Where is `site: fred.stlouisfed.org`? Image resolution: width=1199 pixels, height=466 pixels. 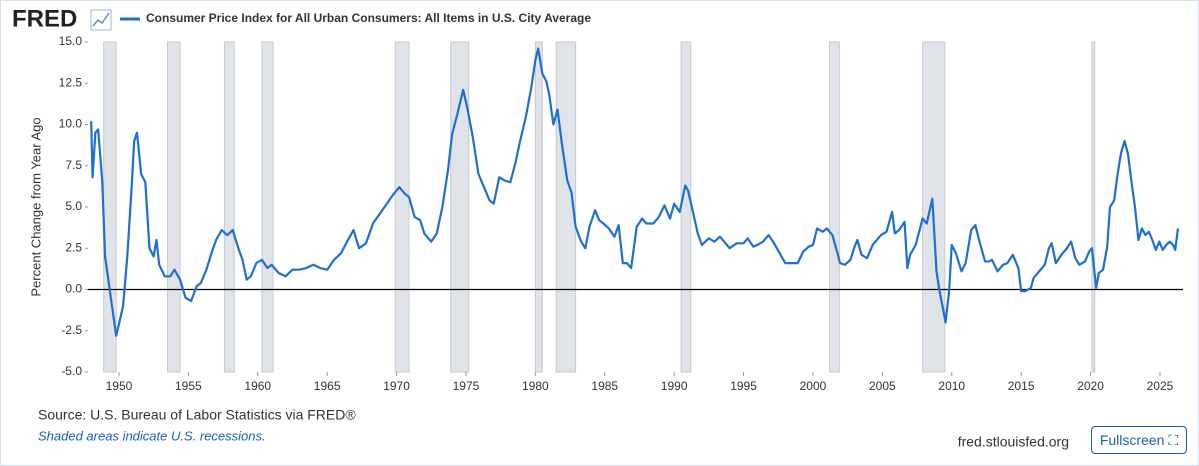 site: fred.stlouisfed.org is located at coordinates (1013, 442).